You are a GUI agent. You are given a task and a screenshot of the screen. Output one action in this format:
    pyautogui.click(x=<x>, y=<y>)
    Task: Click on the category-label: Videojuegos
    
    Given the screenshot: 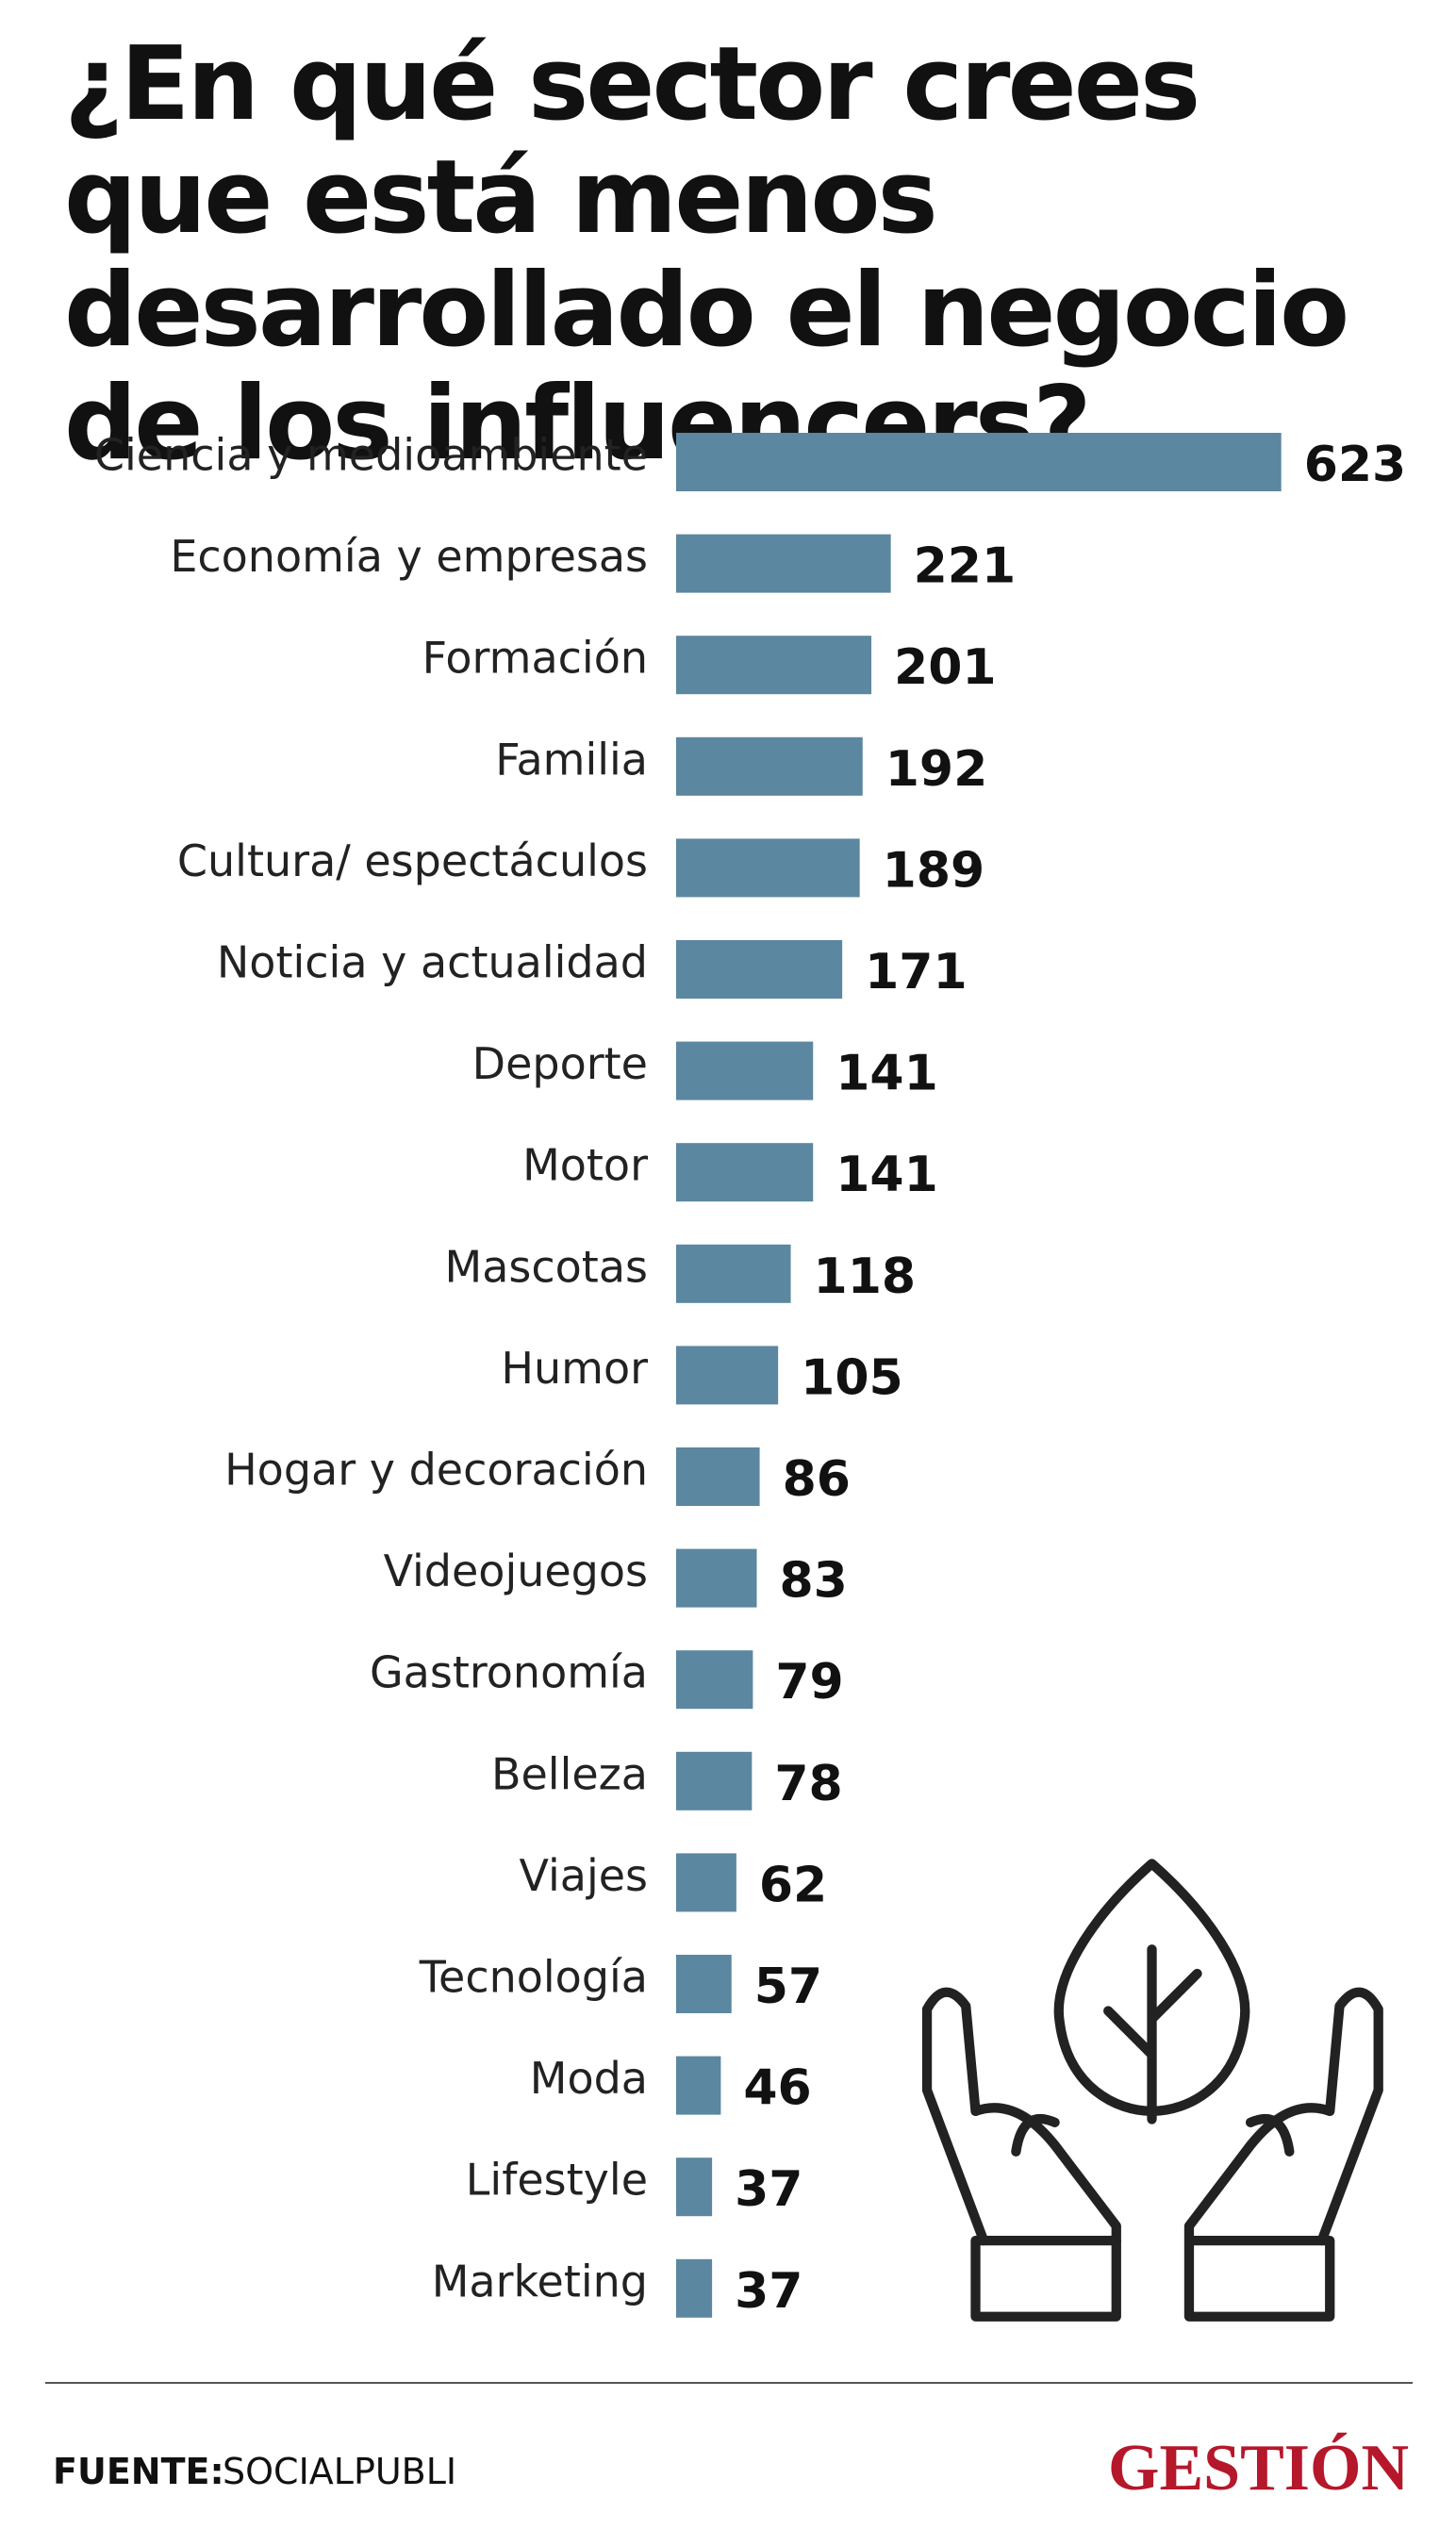 What is the action you would take?
    pyautogui.click(x=516, y=1571)
    